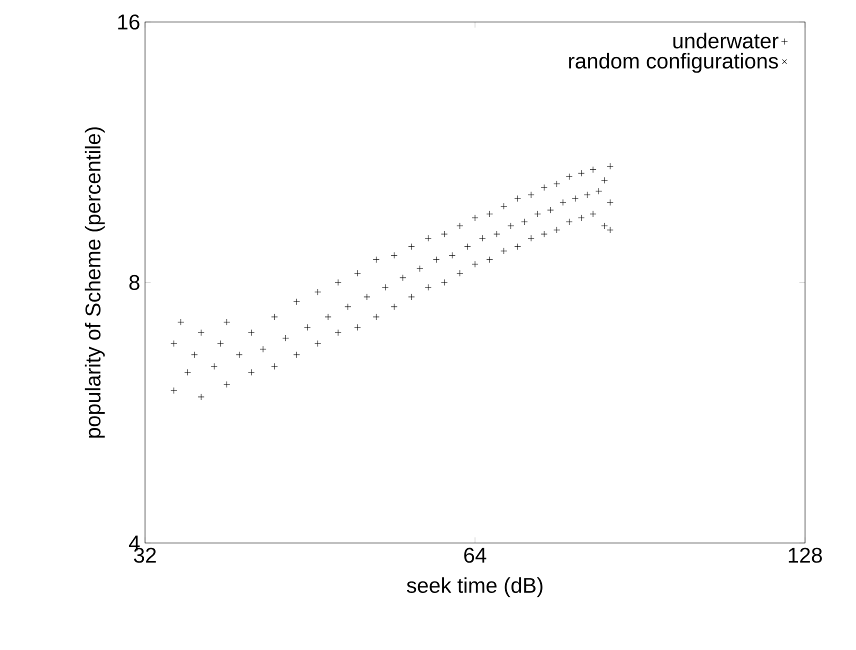  Describe the element at coordinates (805, 555) in the screenshot. I see `x-tick-label: 128` at that location.